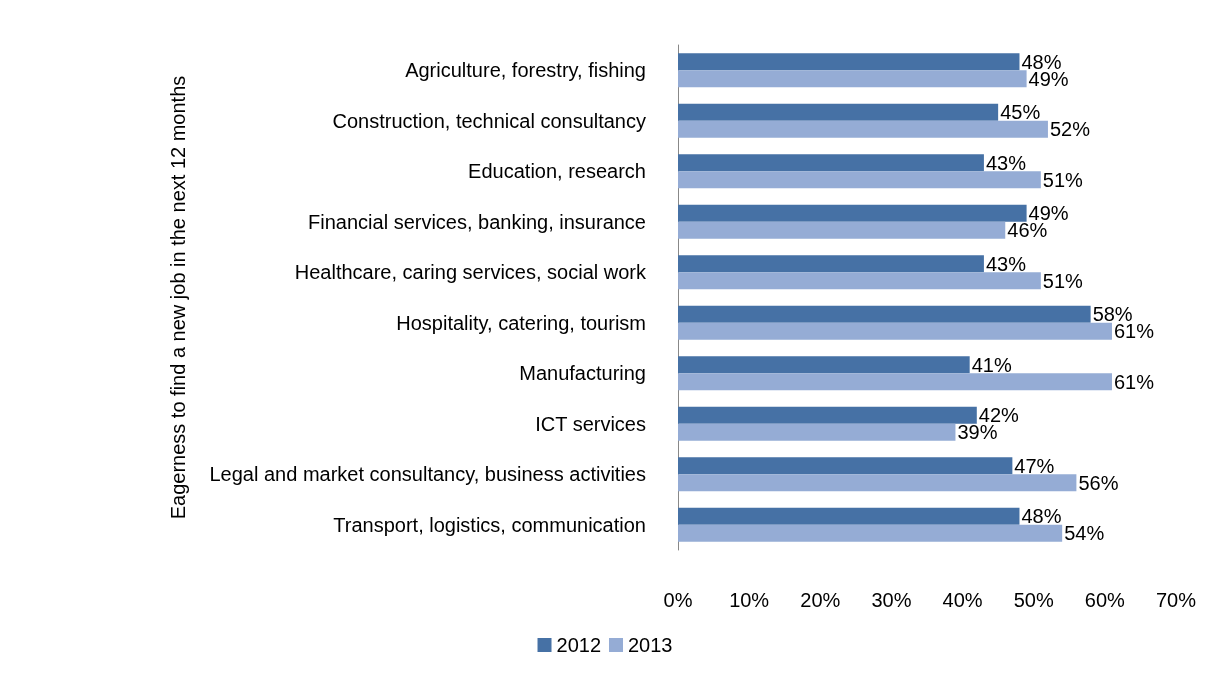  What do you see at coordinates (1084, 533) in the screenshot?
I see `data-label: 54%` at bounding box center [1084, 533].